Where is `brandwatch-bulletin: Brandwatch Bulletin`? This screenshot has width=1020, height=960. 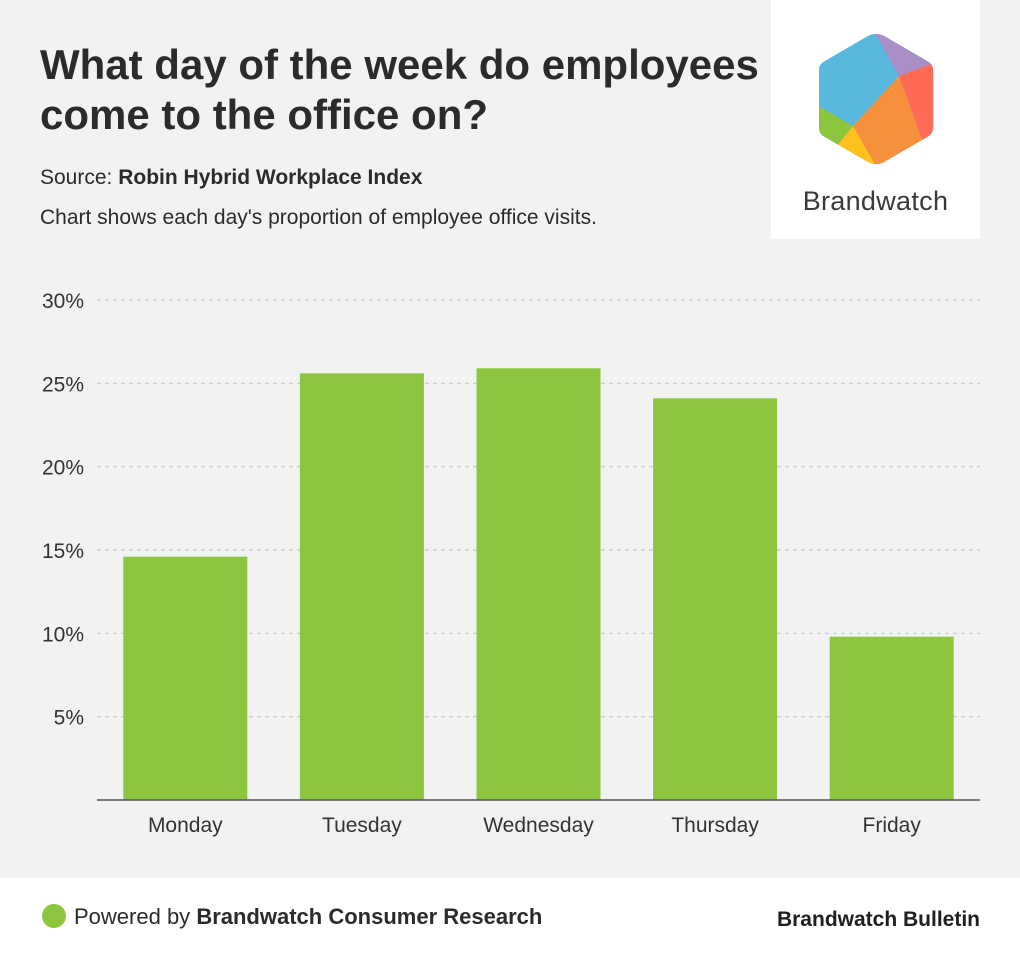
brandwatch-bulletin: Brandwatch Bulletin is located at coordinates (878, 919).